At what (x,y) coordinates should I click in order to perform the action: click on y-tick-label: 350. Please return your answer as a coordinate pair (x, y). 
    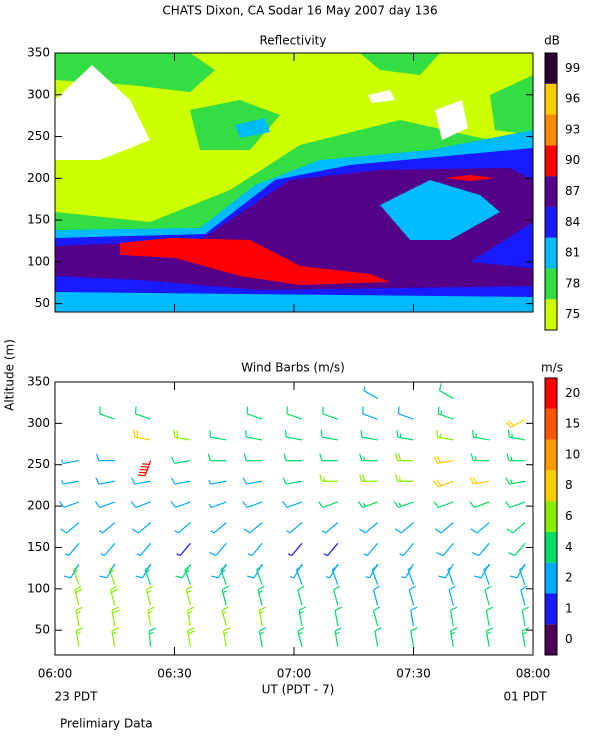
    Looking at the image, I should click on (38, 53).